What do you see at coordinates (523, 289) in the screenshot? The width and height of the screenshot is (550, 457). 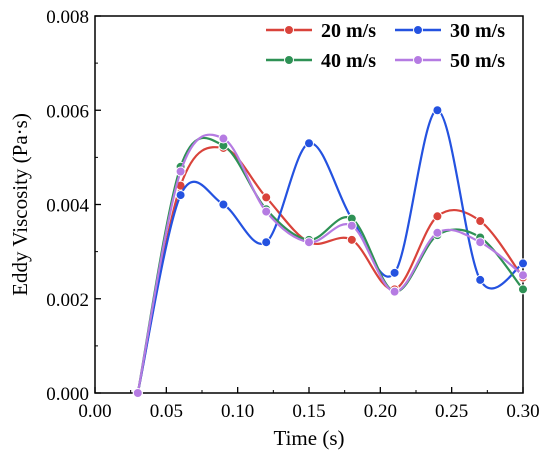 I see `data-point-40-m-s` at bounding box center [523, 289].